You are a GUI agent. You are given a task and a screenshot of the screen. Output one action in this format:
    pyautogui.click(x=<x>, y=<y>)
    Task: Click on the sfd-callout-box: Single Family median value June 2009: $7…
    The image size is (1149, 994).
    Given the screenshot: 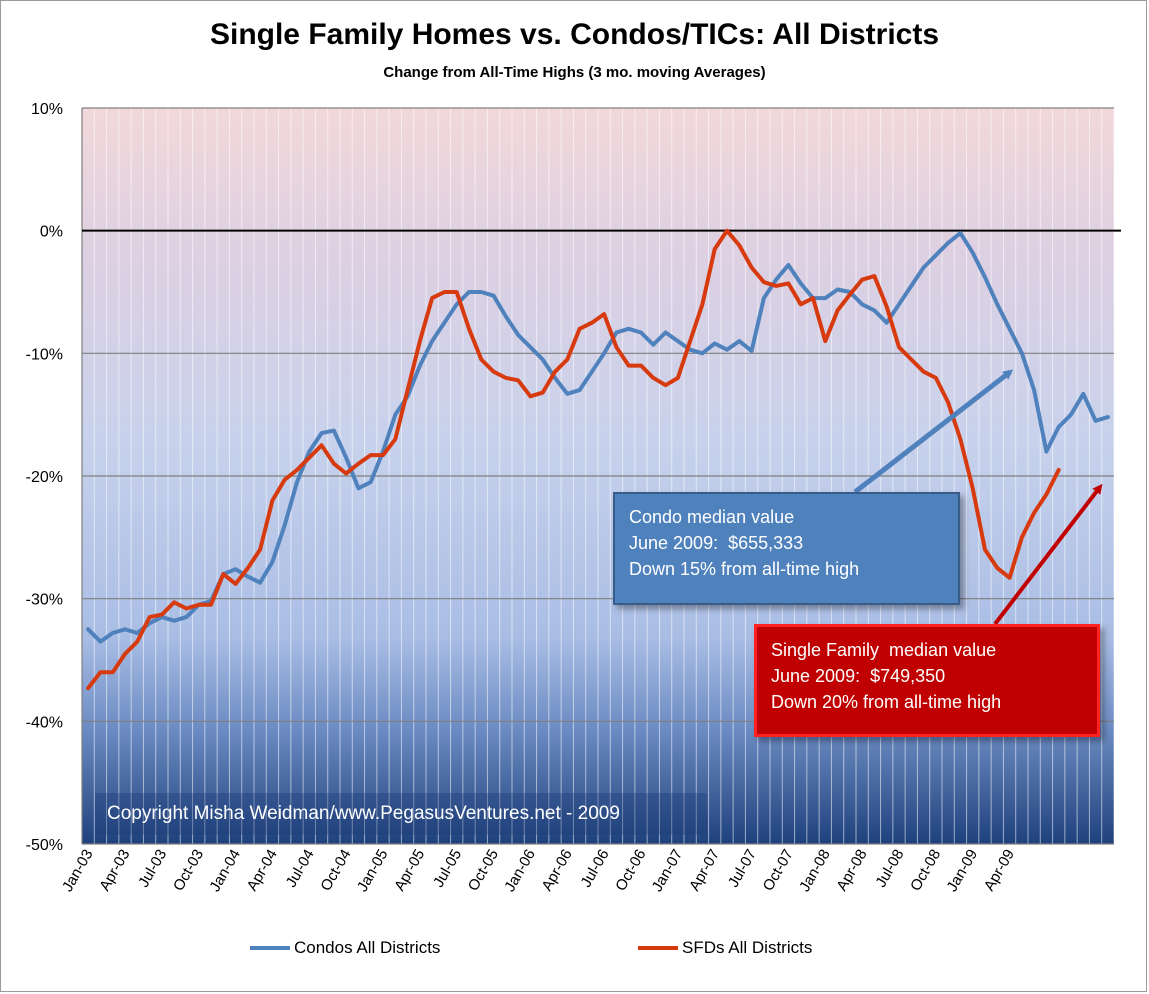 What is the action you would take?
    pyautogui.click(x=927, y=680)
    